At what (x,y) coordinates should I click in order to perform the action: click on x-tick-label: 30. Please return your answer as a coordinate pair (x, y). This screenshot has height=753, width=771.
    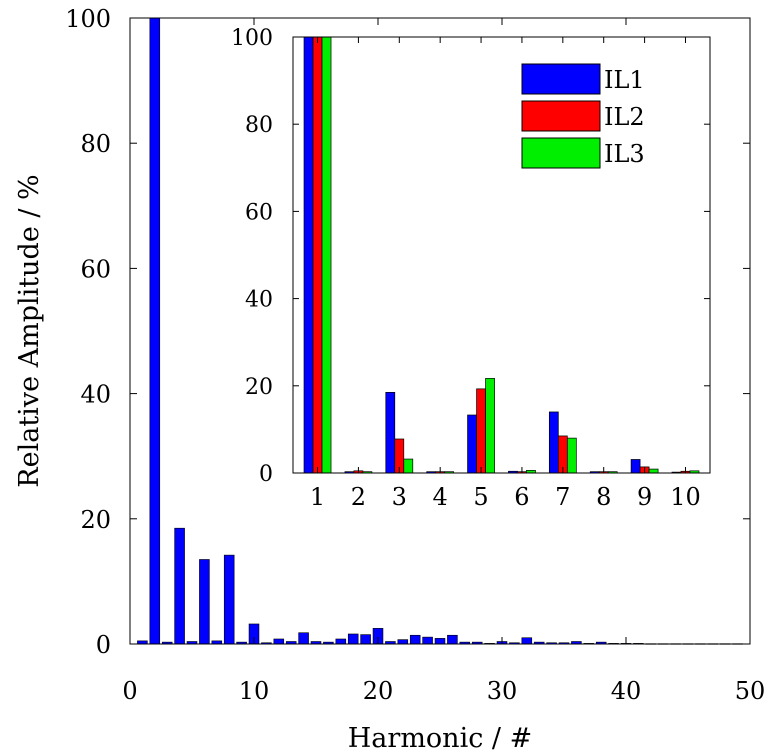
    Looking at the image, I should click on (502, 691).